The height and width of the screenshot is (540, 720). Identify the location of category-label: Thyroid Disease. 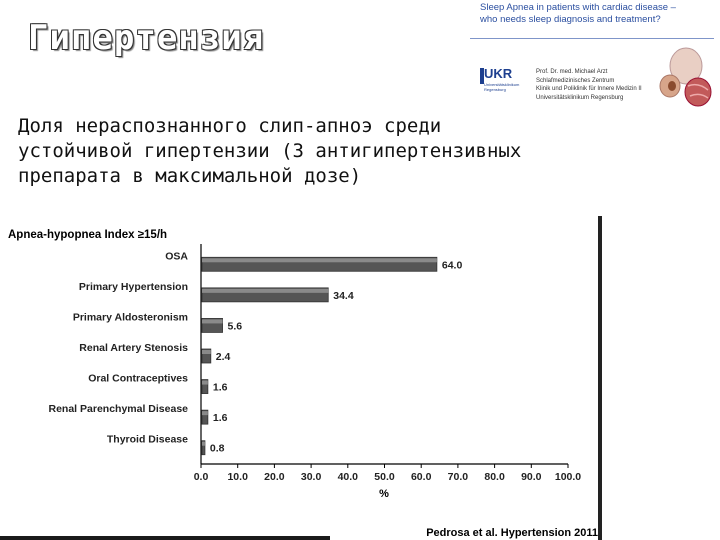
(147, 440).